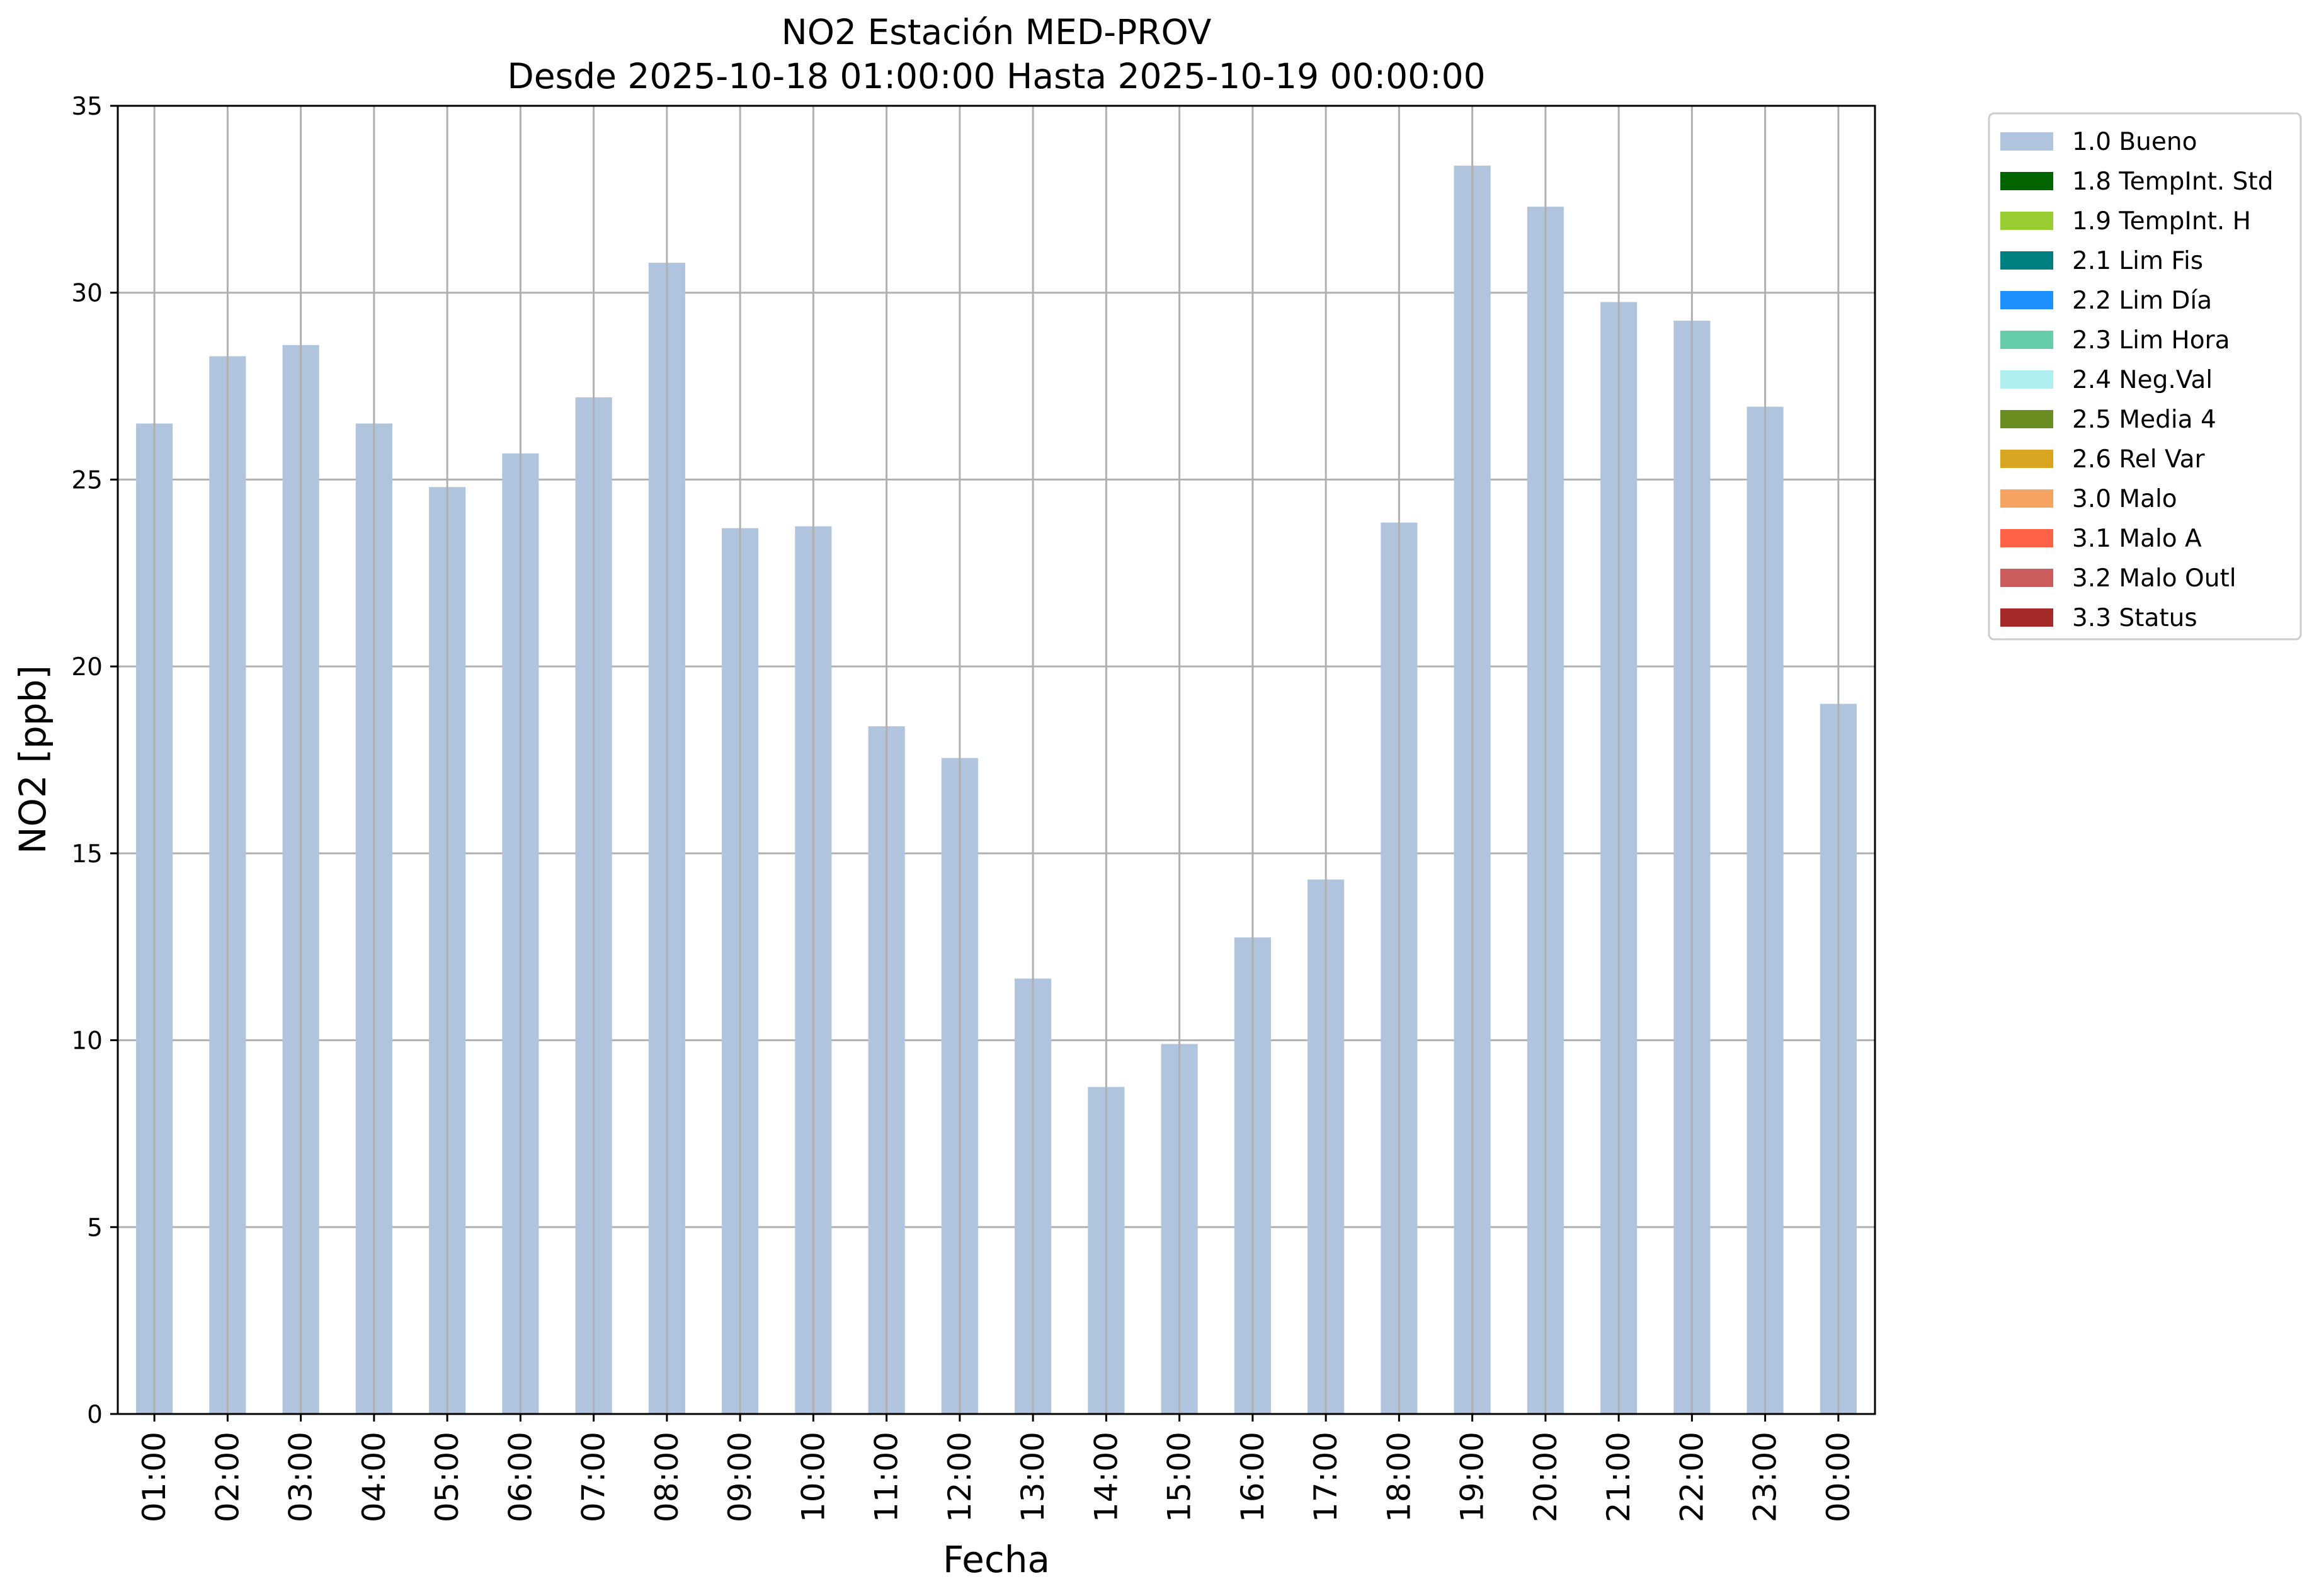 The image size is (2319, 1596). Describe the element at coordinates (94, 761) in the screenshot. I see `y-axis-ticks: 0 5 10 15 20 25 30 35` at that location.